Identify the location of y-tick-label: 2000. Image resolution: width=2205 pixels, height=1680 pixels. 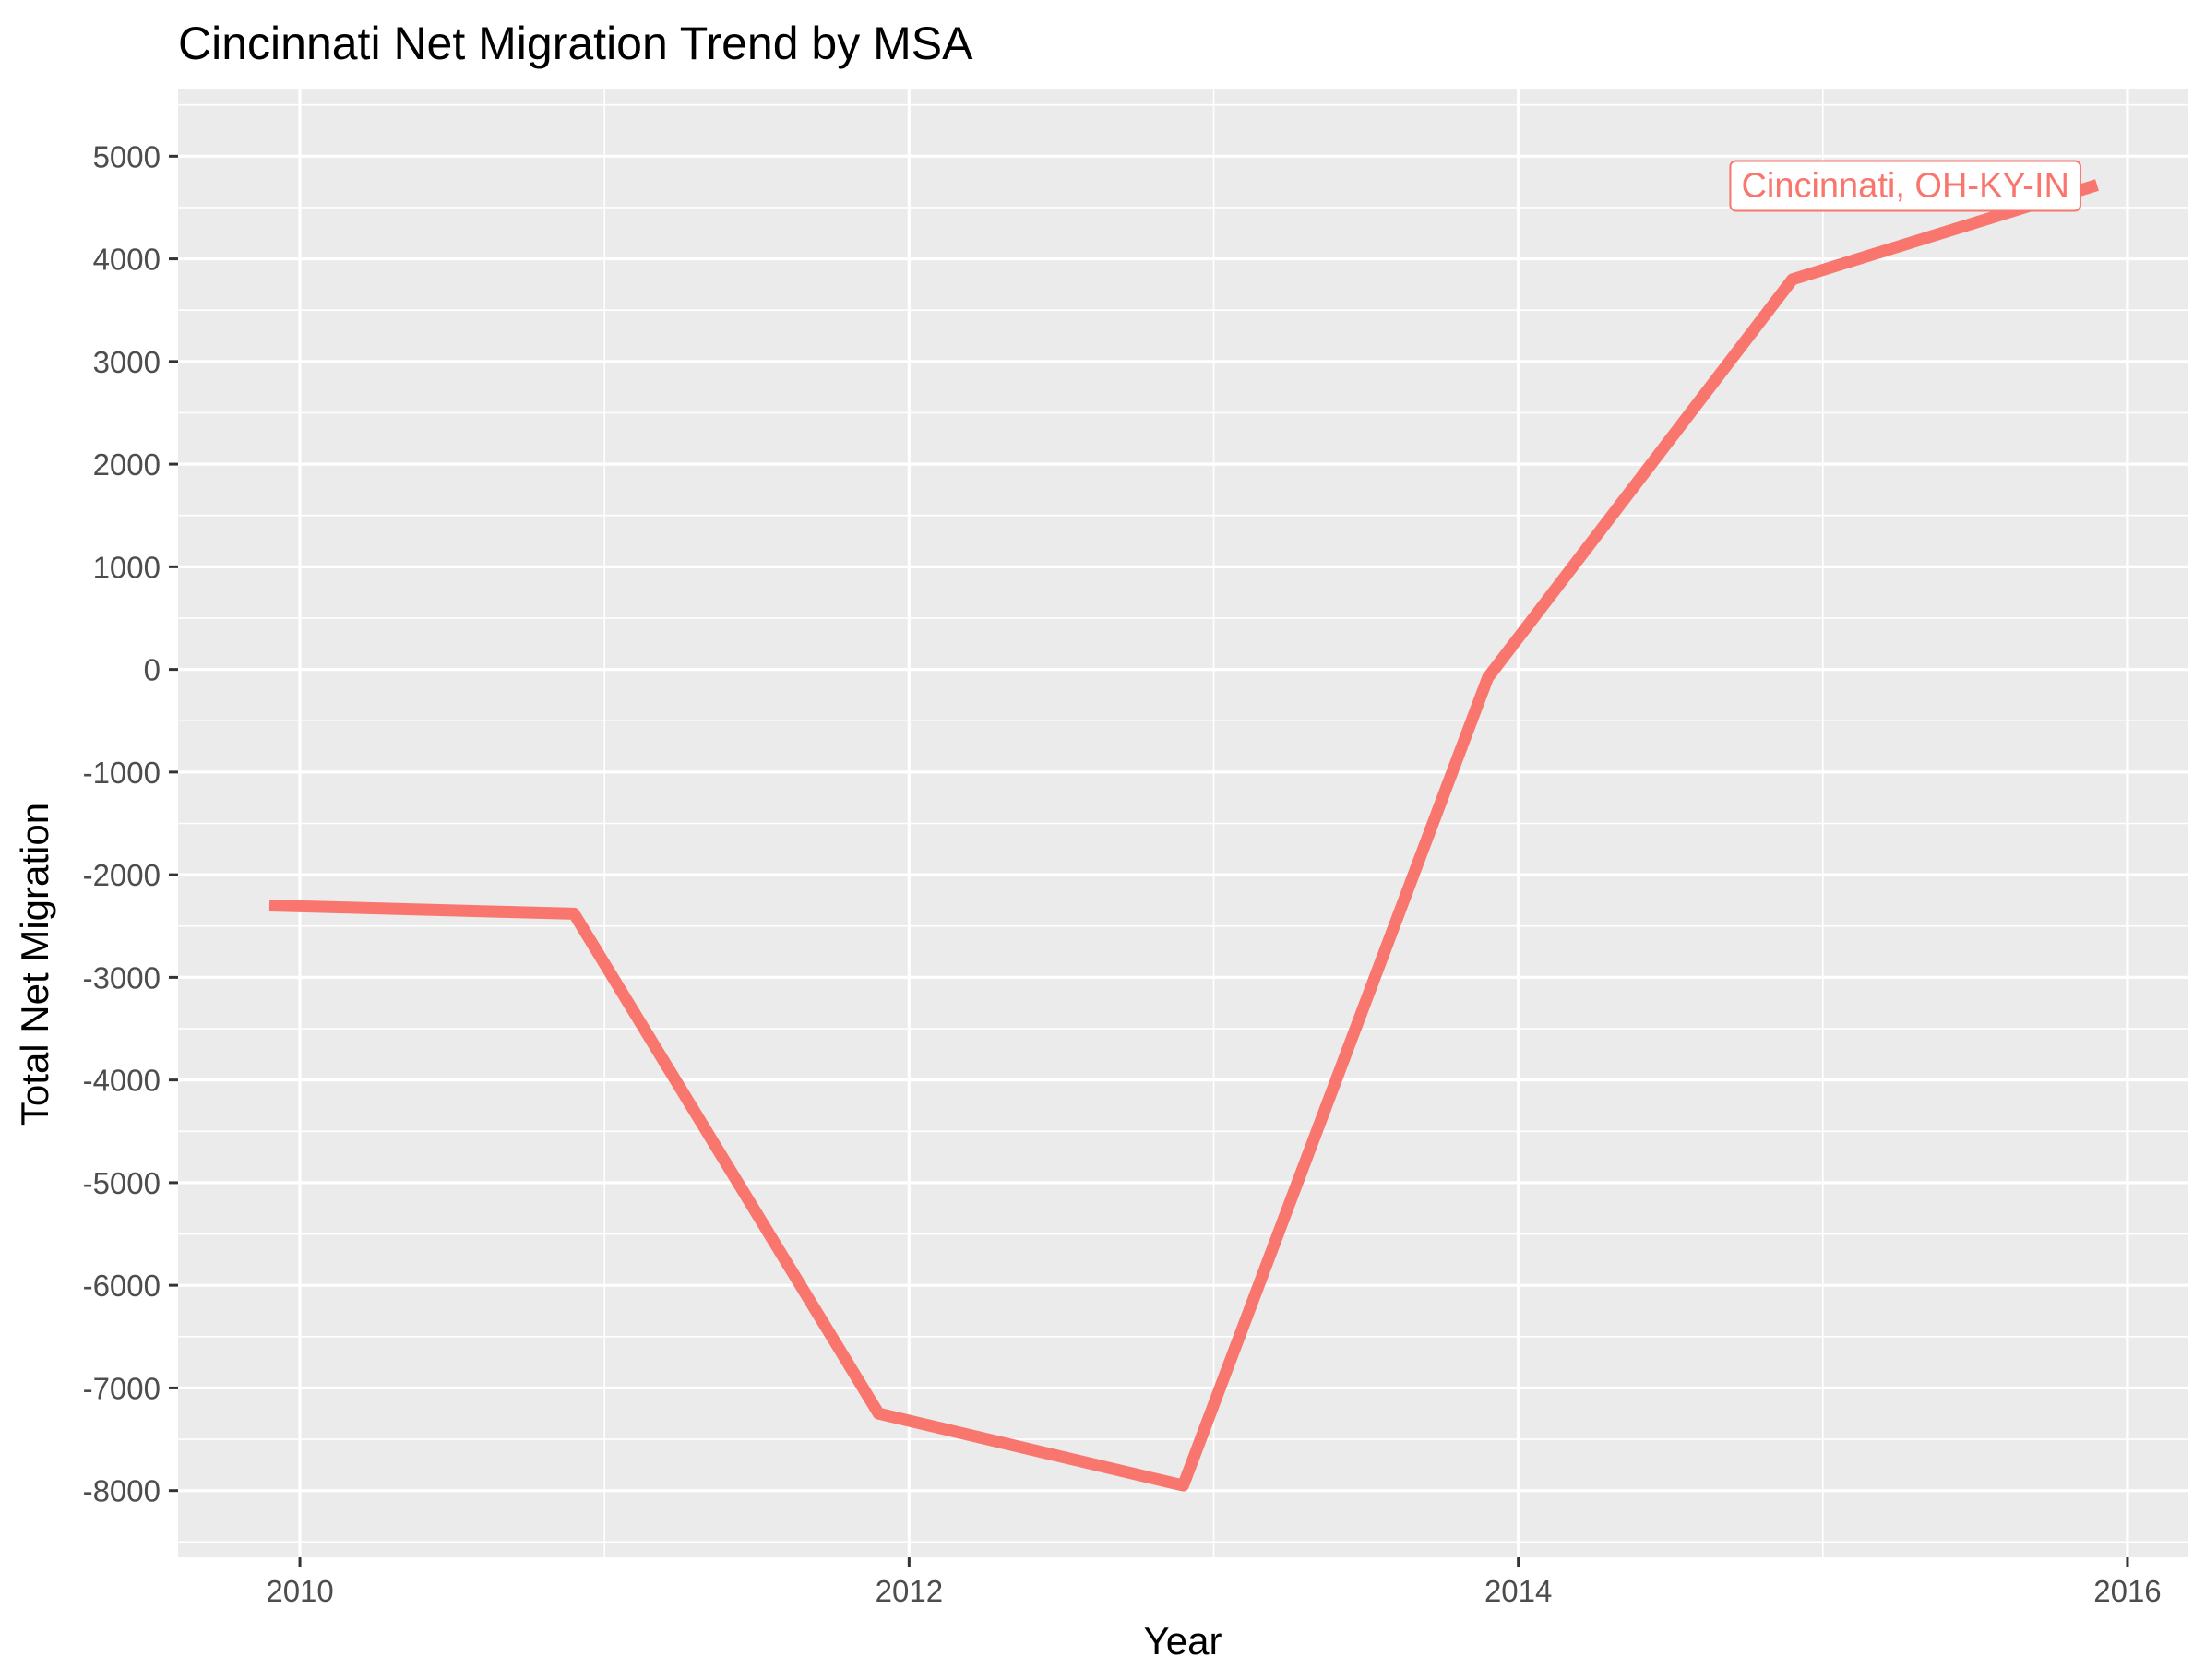
(127, 464).